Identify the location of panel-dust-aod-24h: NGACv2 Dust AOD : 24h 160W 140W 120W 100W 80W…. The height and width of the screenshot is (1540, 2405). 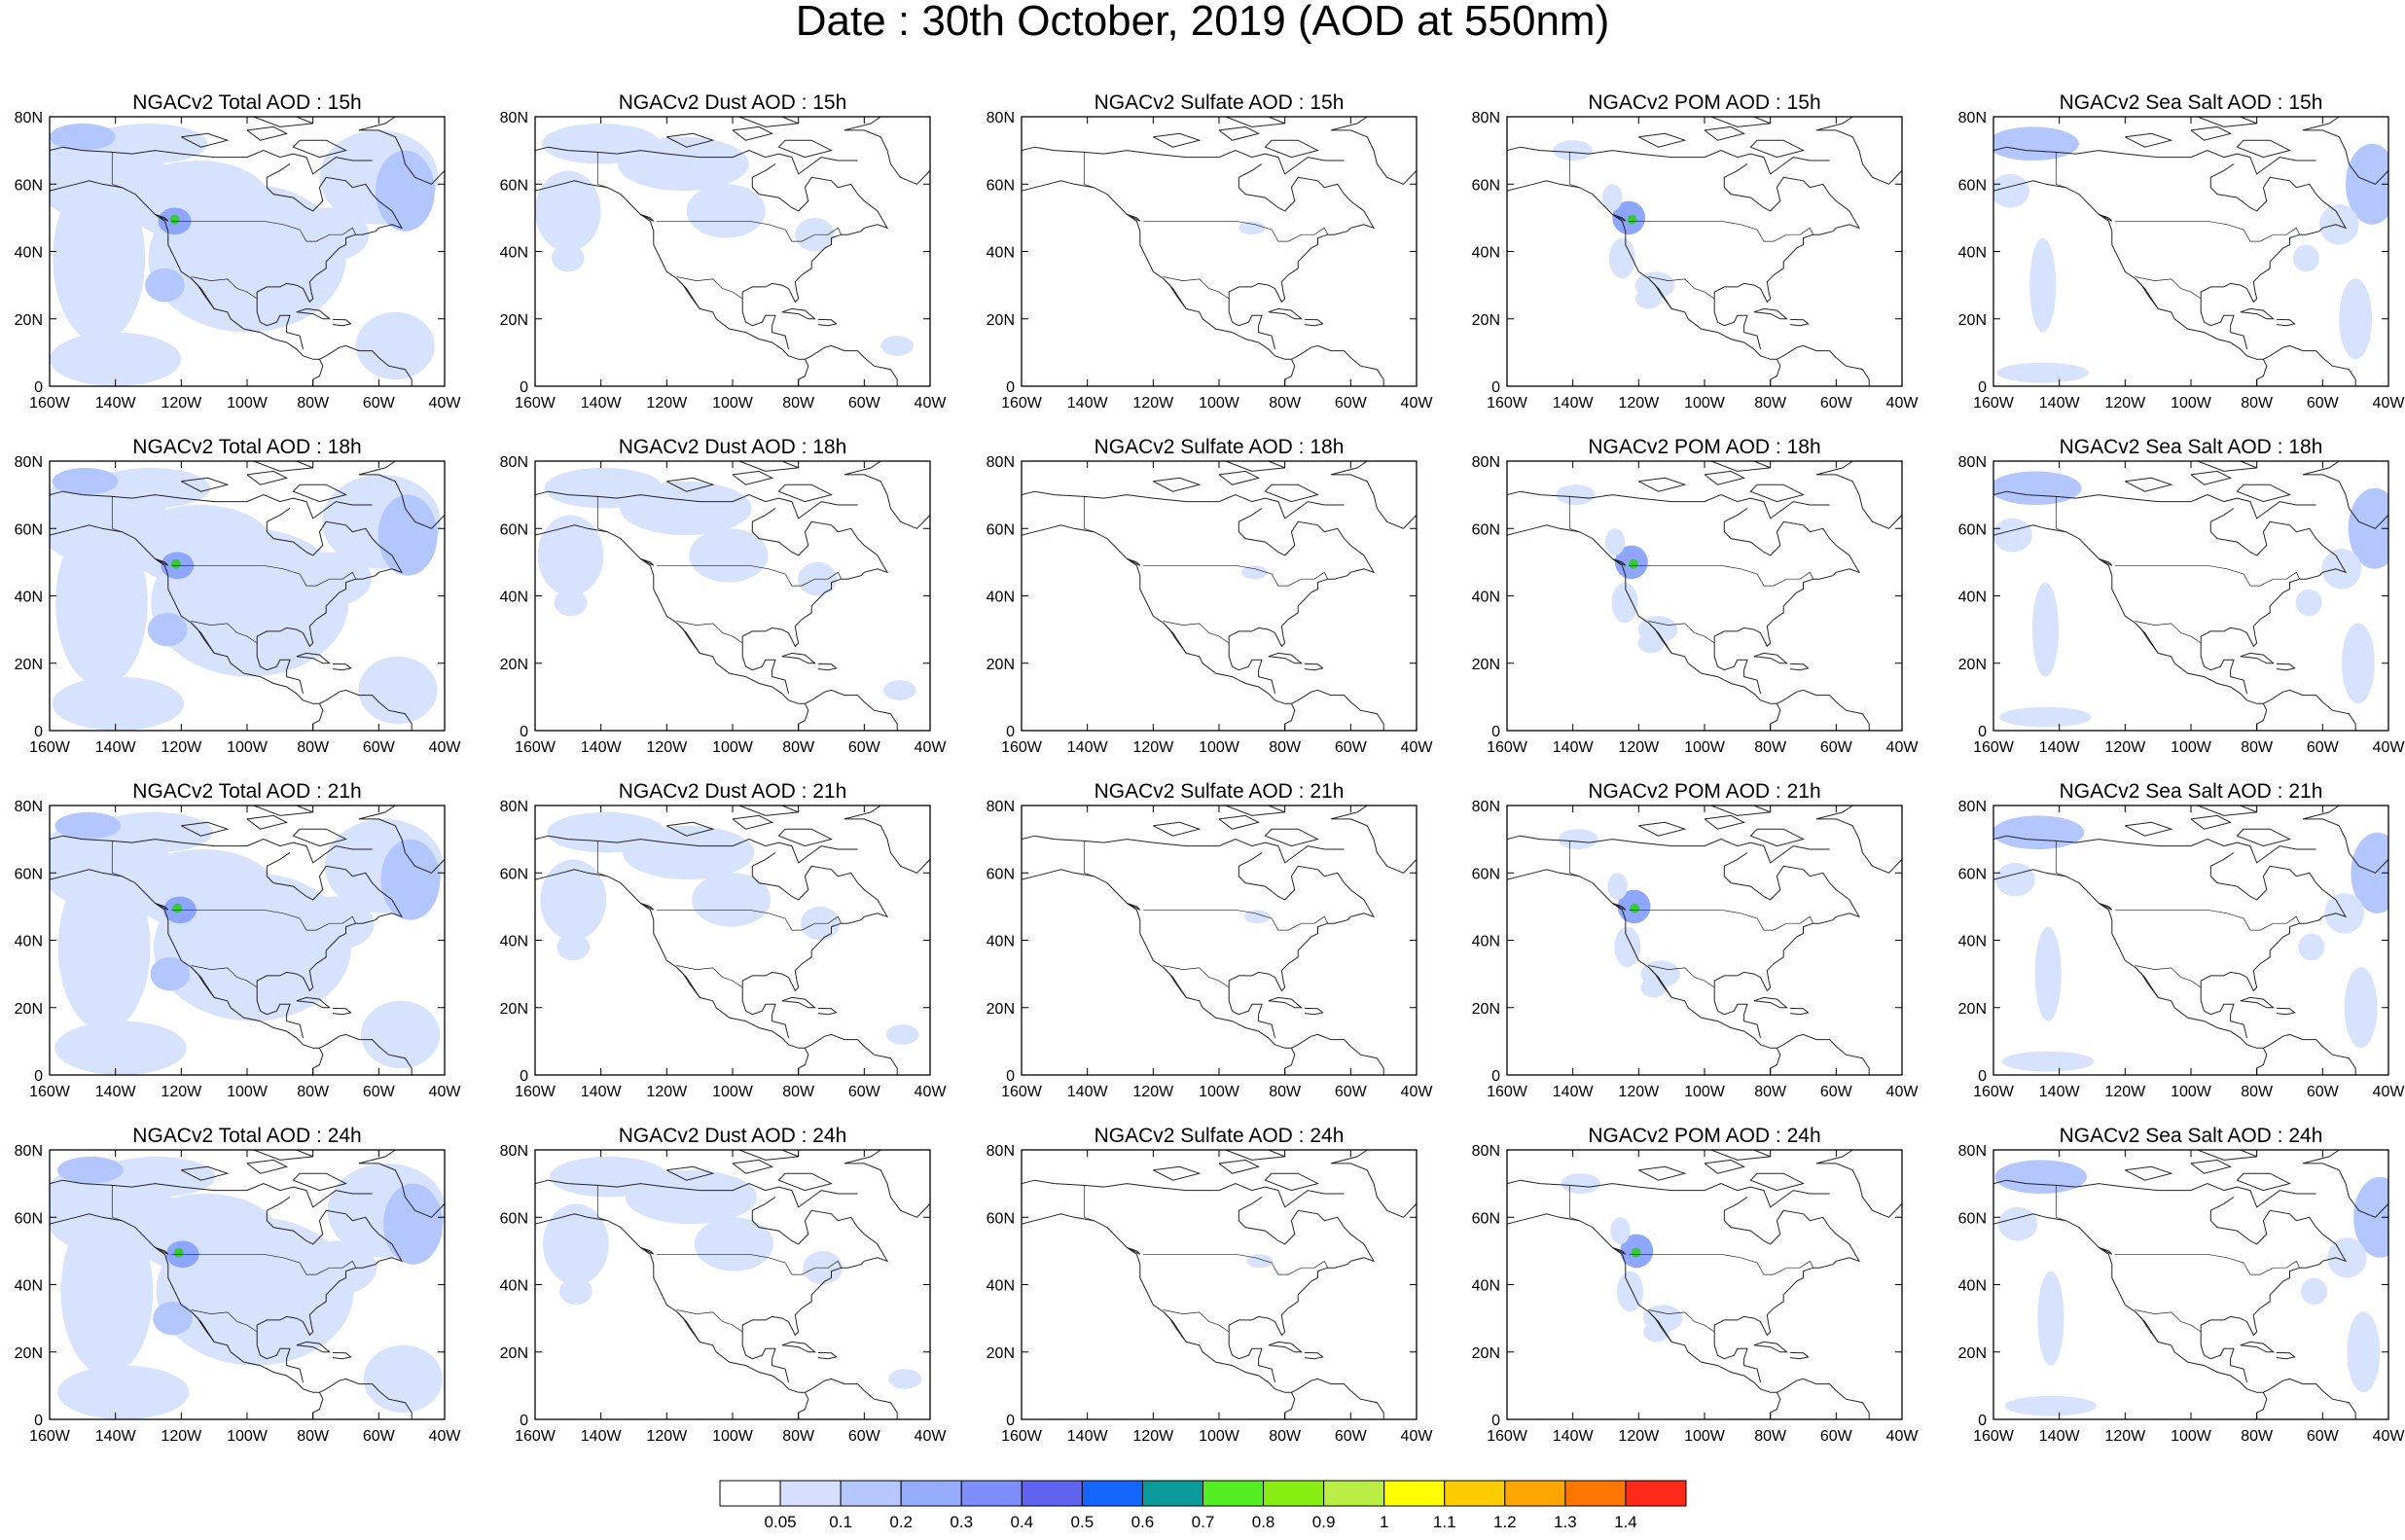
(724, 1288).